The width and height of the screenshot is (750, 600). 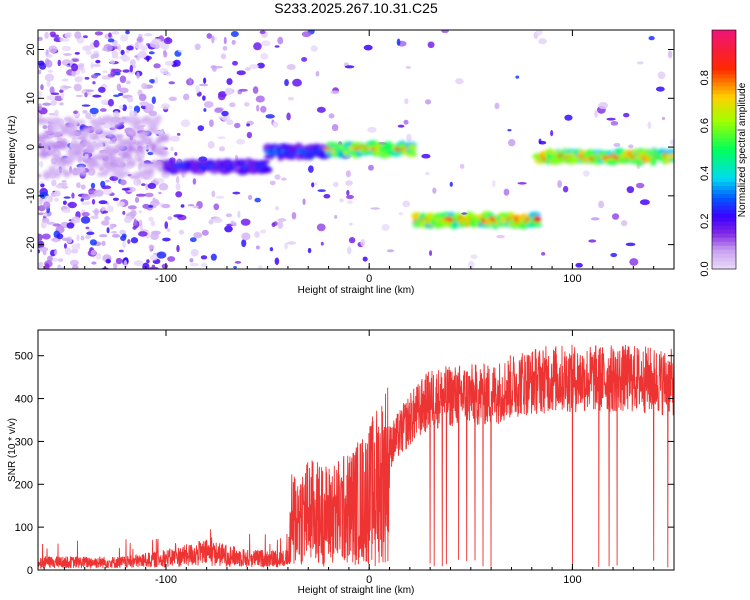 What do you see at coordinates (705, 125) in the screenshot?
I see `colorbar-tick-label: 0.6` at bounding box center [705, 125].